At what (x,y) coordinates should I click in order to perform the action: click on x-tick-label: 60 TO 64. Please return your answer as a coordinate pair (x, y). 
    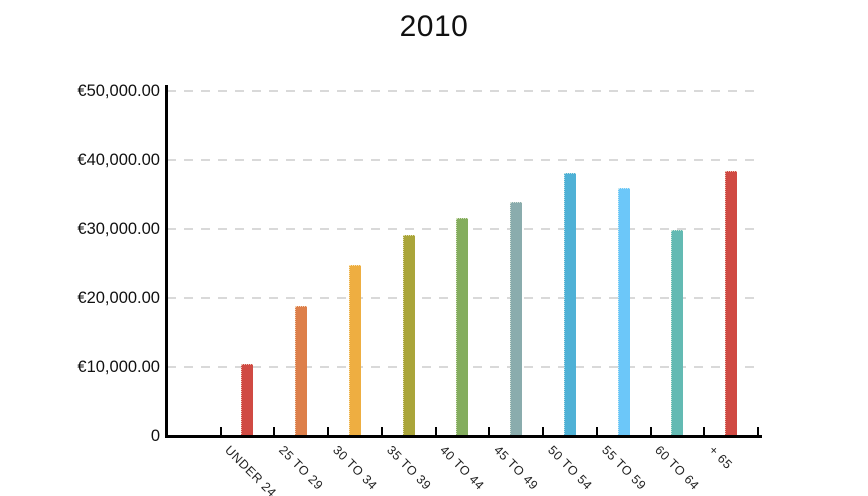
    Looking at the image, I should click on (677, 468).